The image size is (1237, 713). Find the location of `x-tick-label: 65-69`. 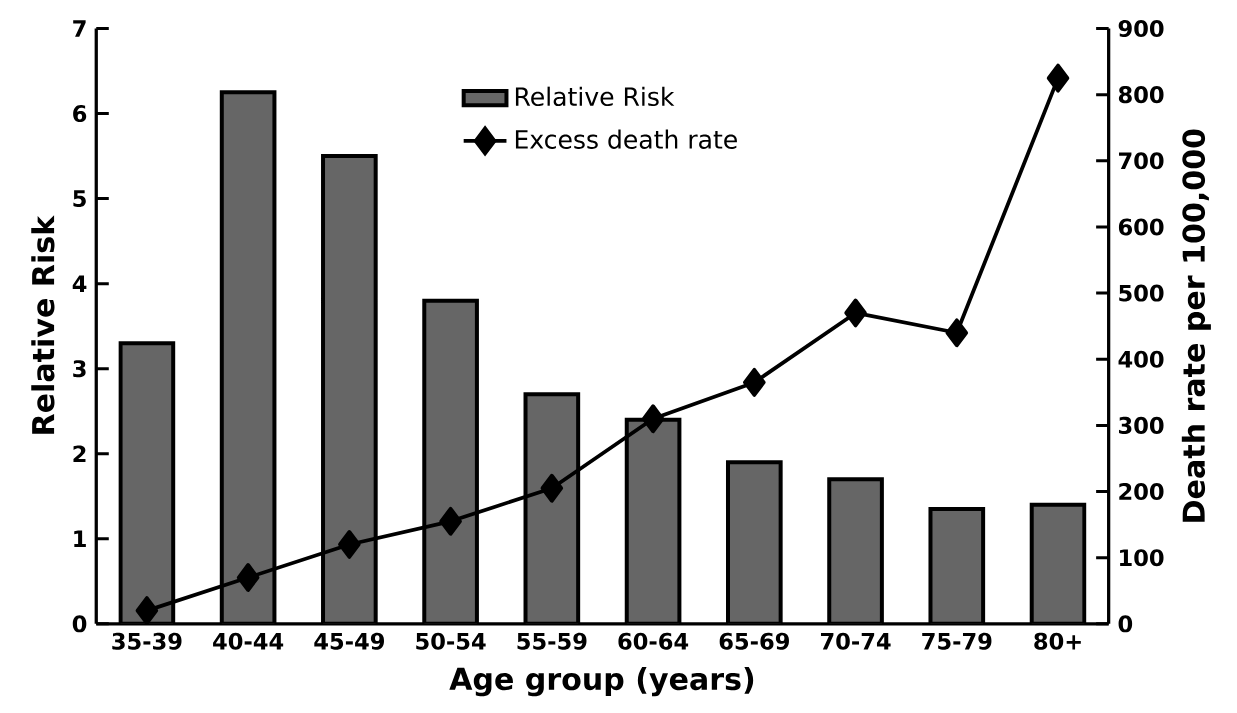

x-tick-label: 65-69 is located at coordinates (754, 641).